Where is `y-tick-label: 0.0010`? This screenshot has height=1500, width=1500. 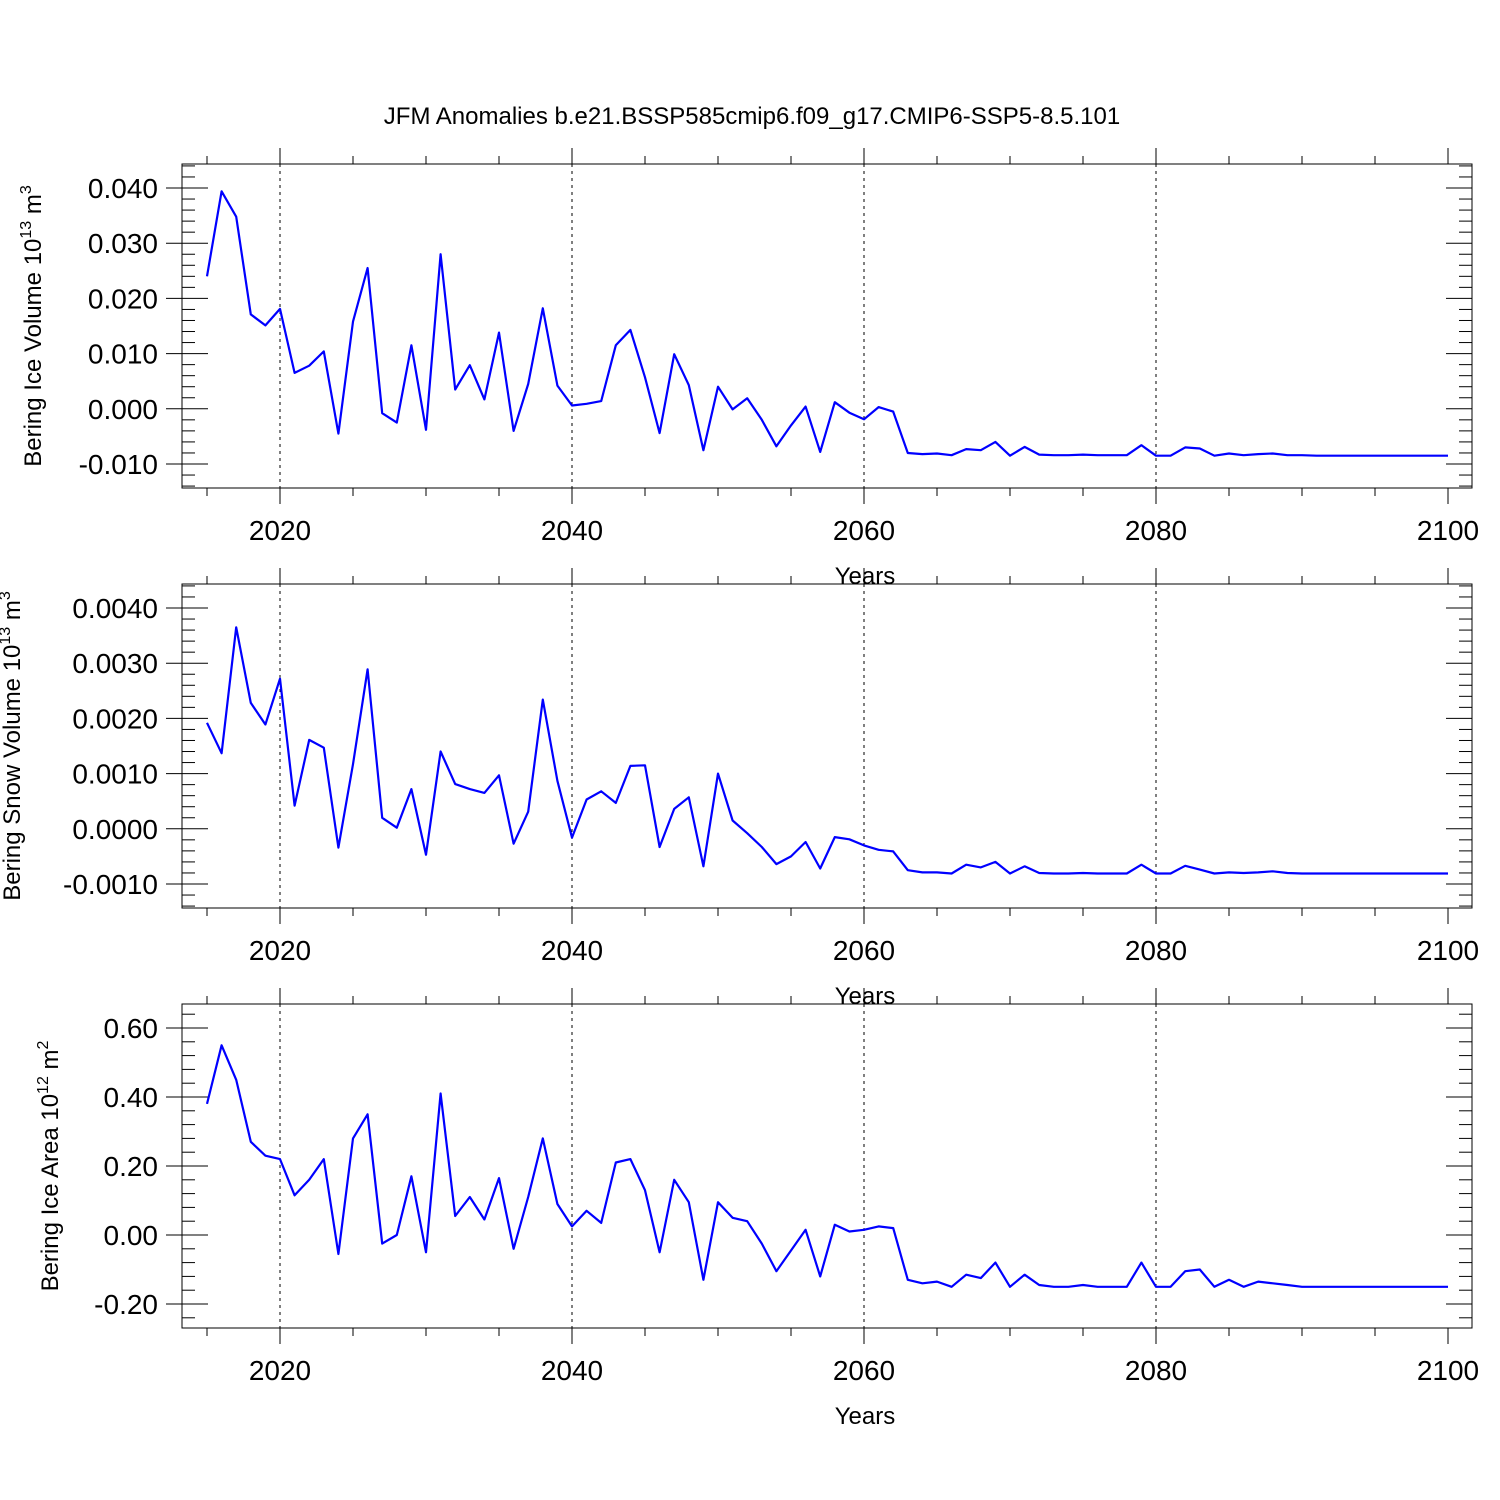
y-tick-label: 0.0010 is located at coordinates (115, 774).